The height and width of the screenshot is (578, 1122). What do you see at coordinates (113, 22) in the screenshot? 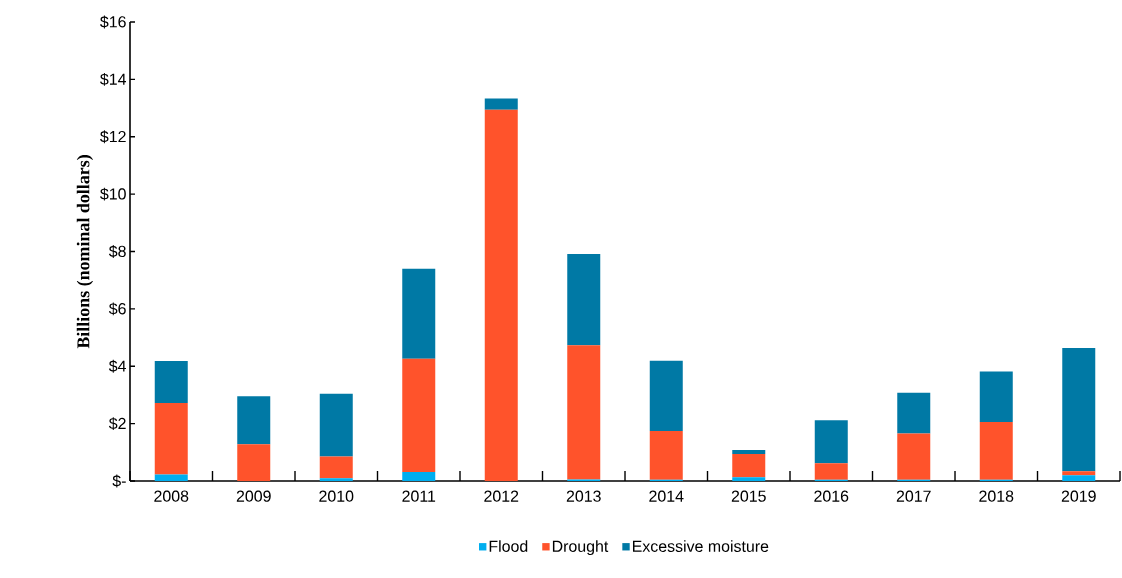
I see `y-tick-label: $16` at bounding box center [113, 22].